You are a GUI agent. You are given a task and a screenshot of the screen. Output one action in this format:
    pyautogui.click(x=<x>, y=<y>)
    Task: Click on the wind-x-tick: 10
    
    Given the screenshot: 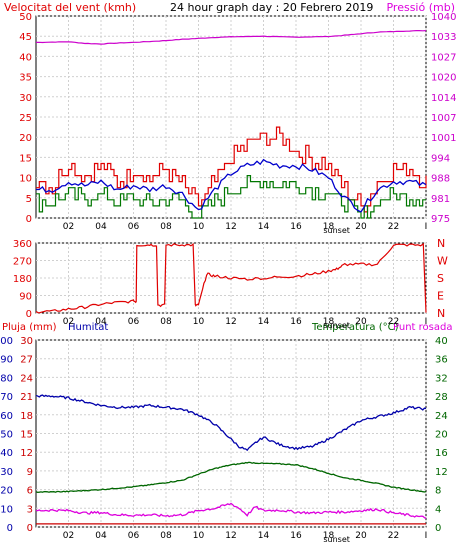 What is the action you would take?
    pyautogui.click(x=199, y=227)
    